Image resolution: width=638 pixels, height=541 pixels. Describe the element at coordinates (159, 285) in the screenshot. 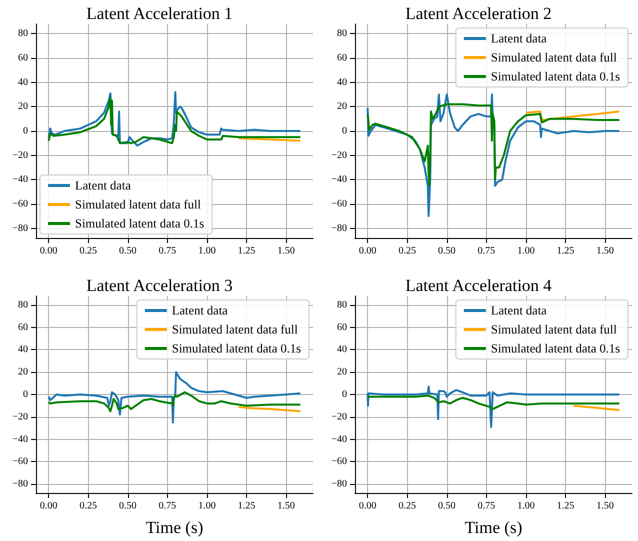

I see `chart-title: Latent Acceleration 3` at that location.